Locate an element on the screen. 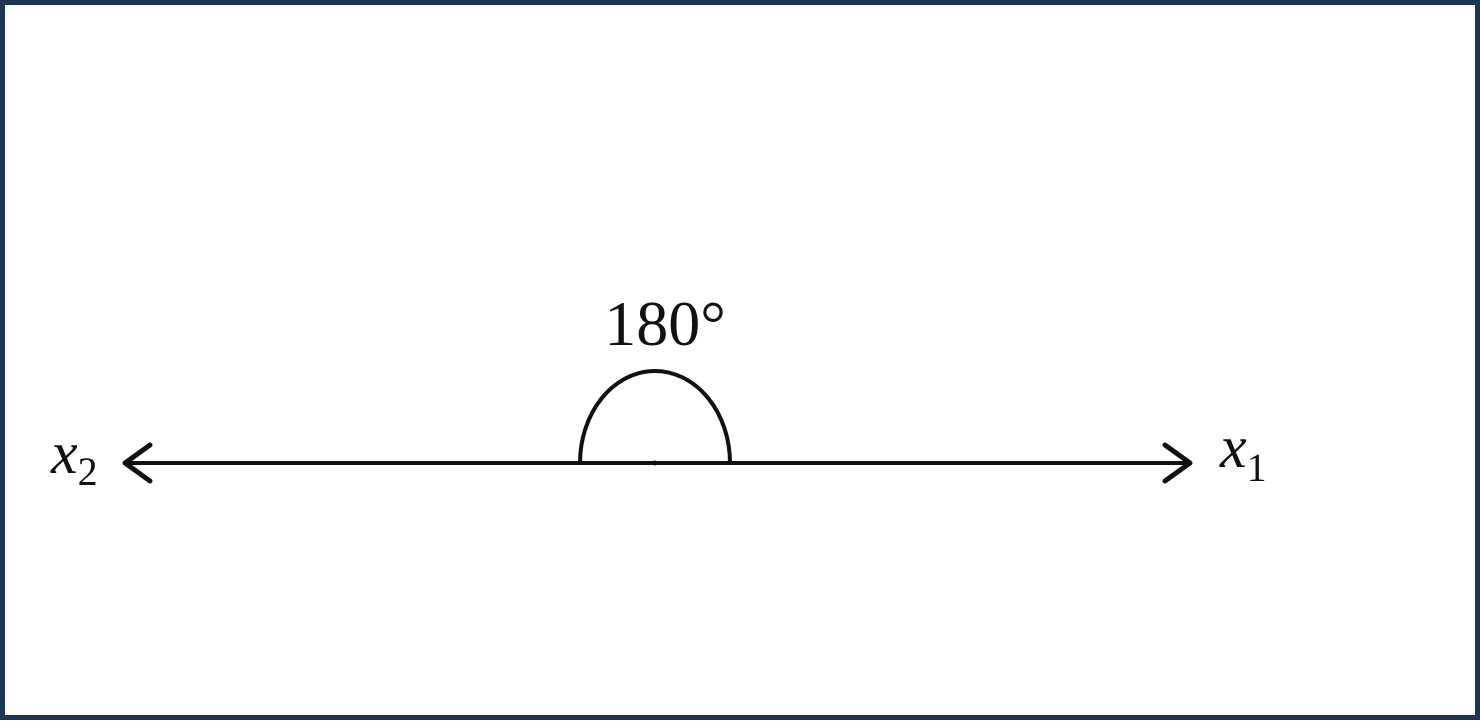 Image resolution: width=1480 pixels, height=725 pixels. ray-label-left-subscript: 2 is located at coordinates (88, 471).